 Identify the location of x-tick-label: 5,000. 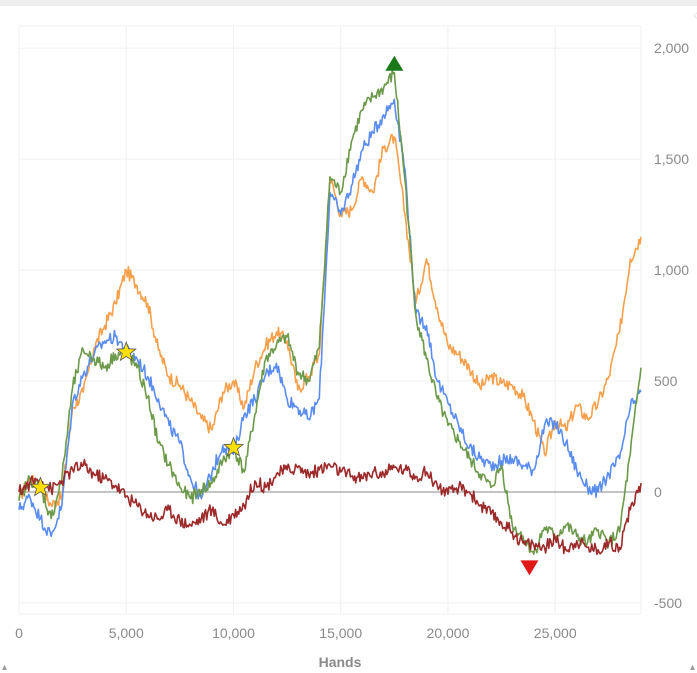
(126, 633).